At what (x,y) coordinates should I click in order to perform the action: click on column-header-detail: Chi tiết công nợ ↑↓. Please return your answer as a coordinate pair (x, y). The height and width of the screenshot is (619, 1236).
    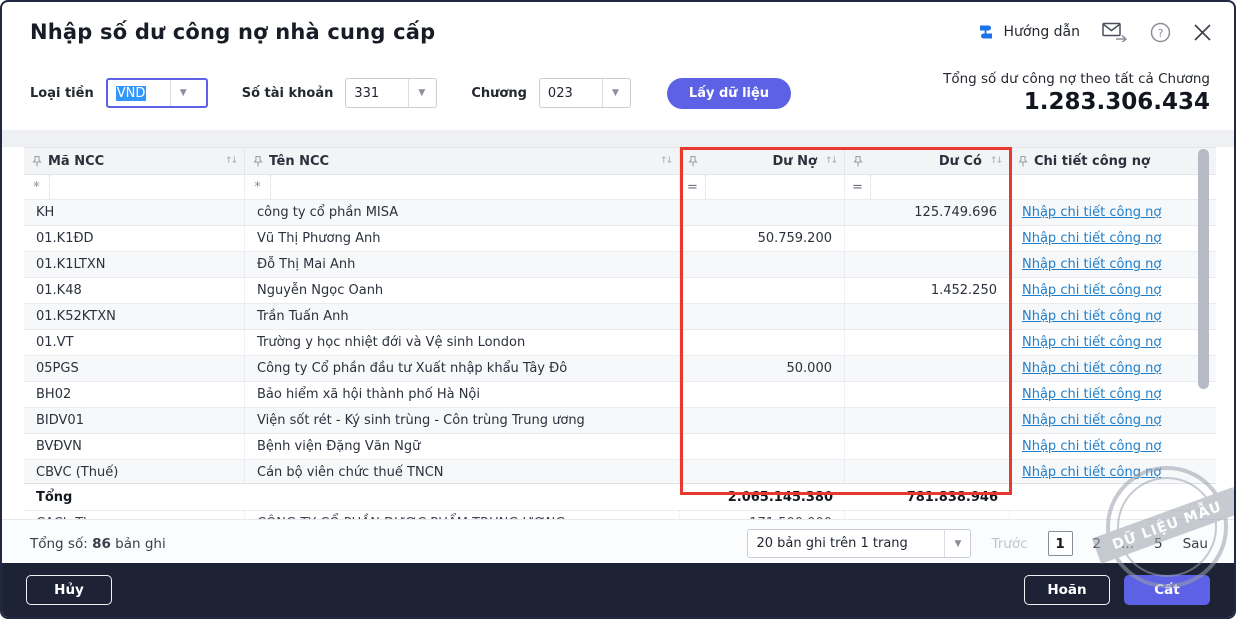
    Looking at the image, I should click on (1113, 161).